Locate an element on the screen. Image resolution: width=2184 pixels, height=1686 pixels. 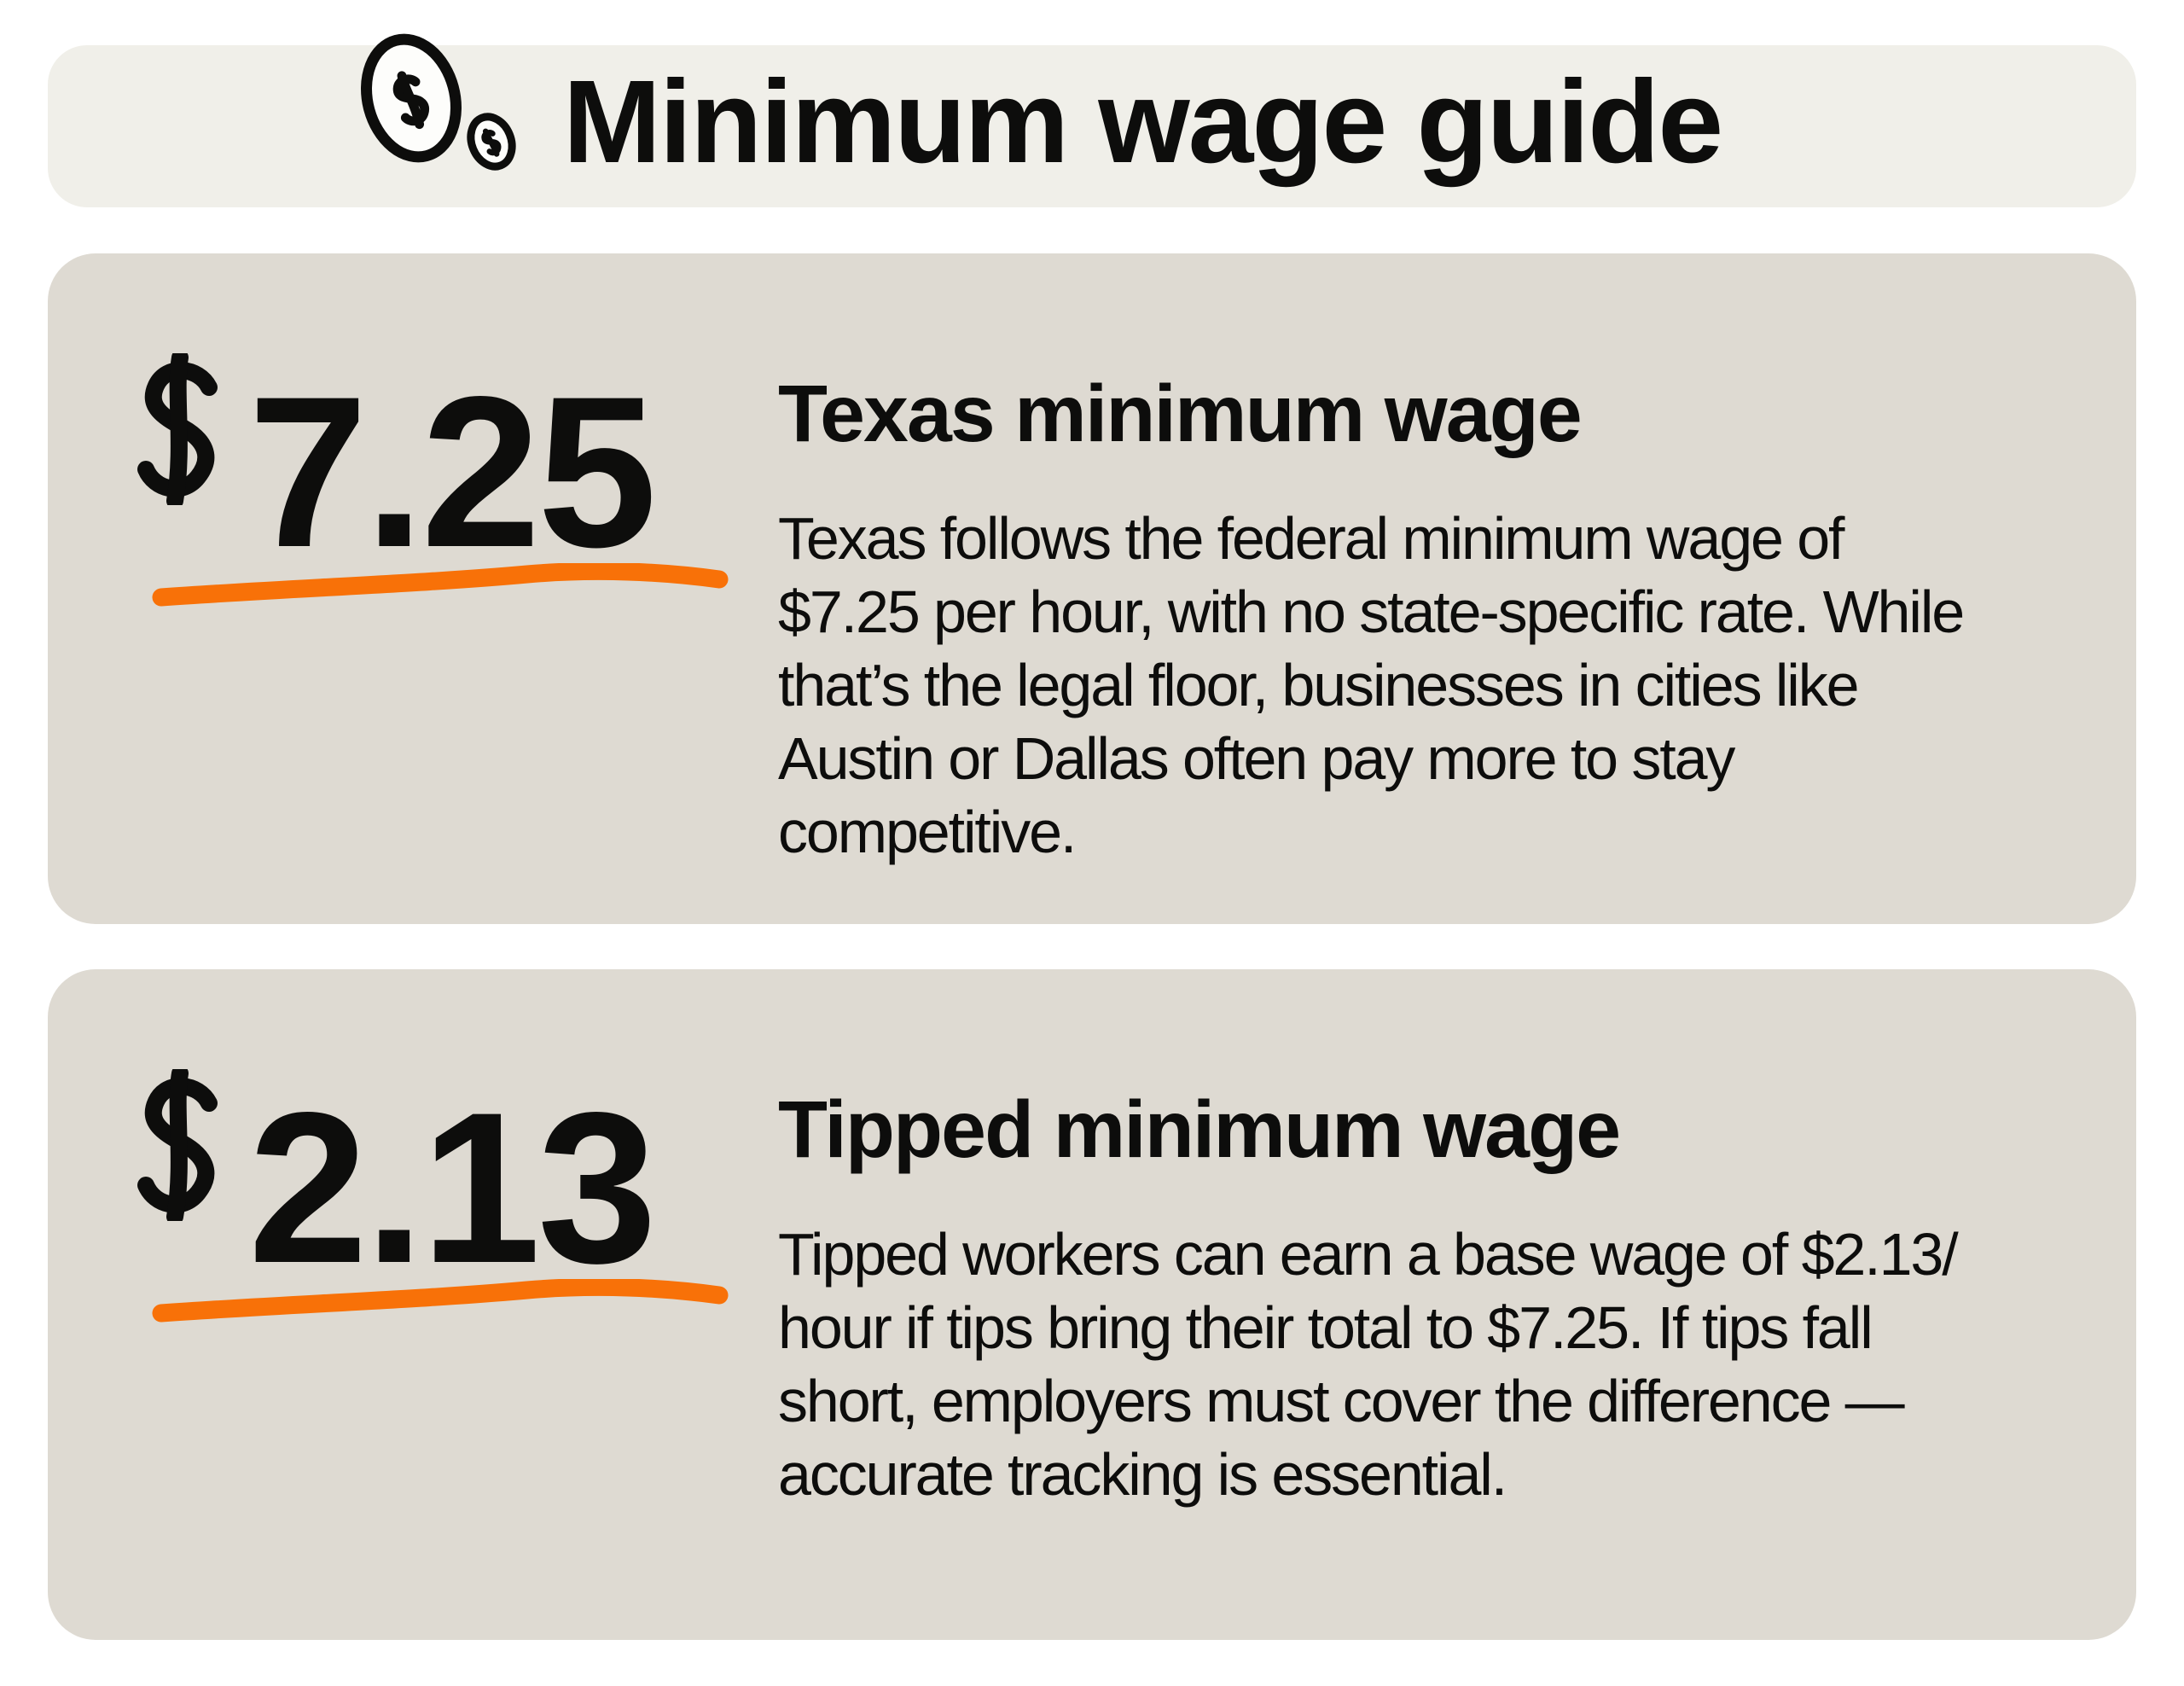
card-title: Texas minimum wage is located at coordinates (1180, 414).